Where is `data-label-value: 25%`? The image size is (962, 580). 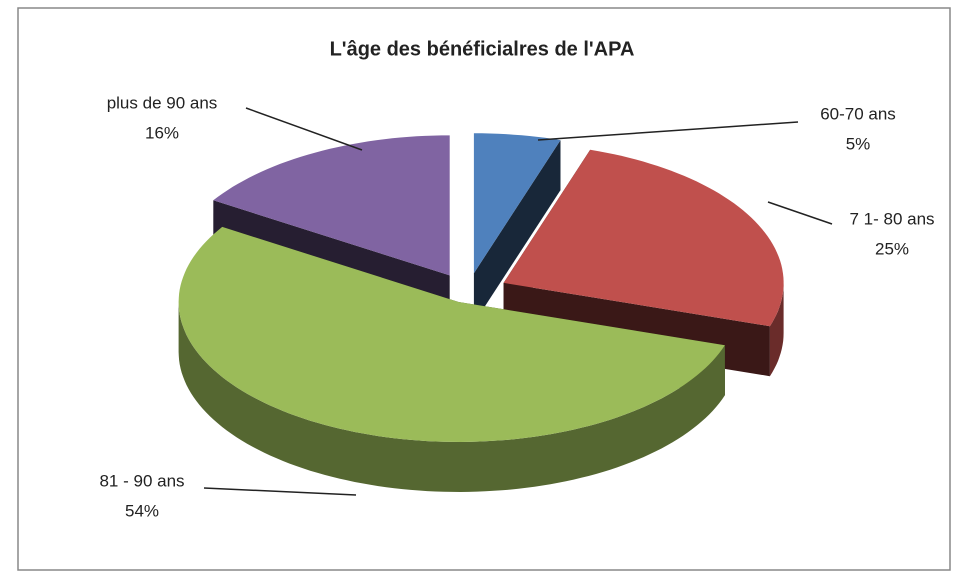
data-label-value: 25% is located at coordinates (892, 248).